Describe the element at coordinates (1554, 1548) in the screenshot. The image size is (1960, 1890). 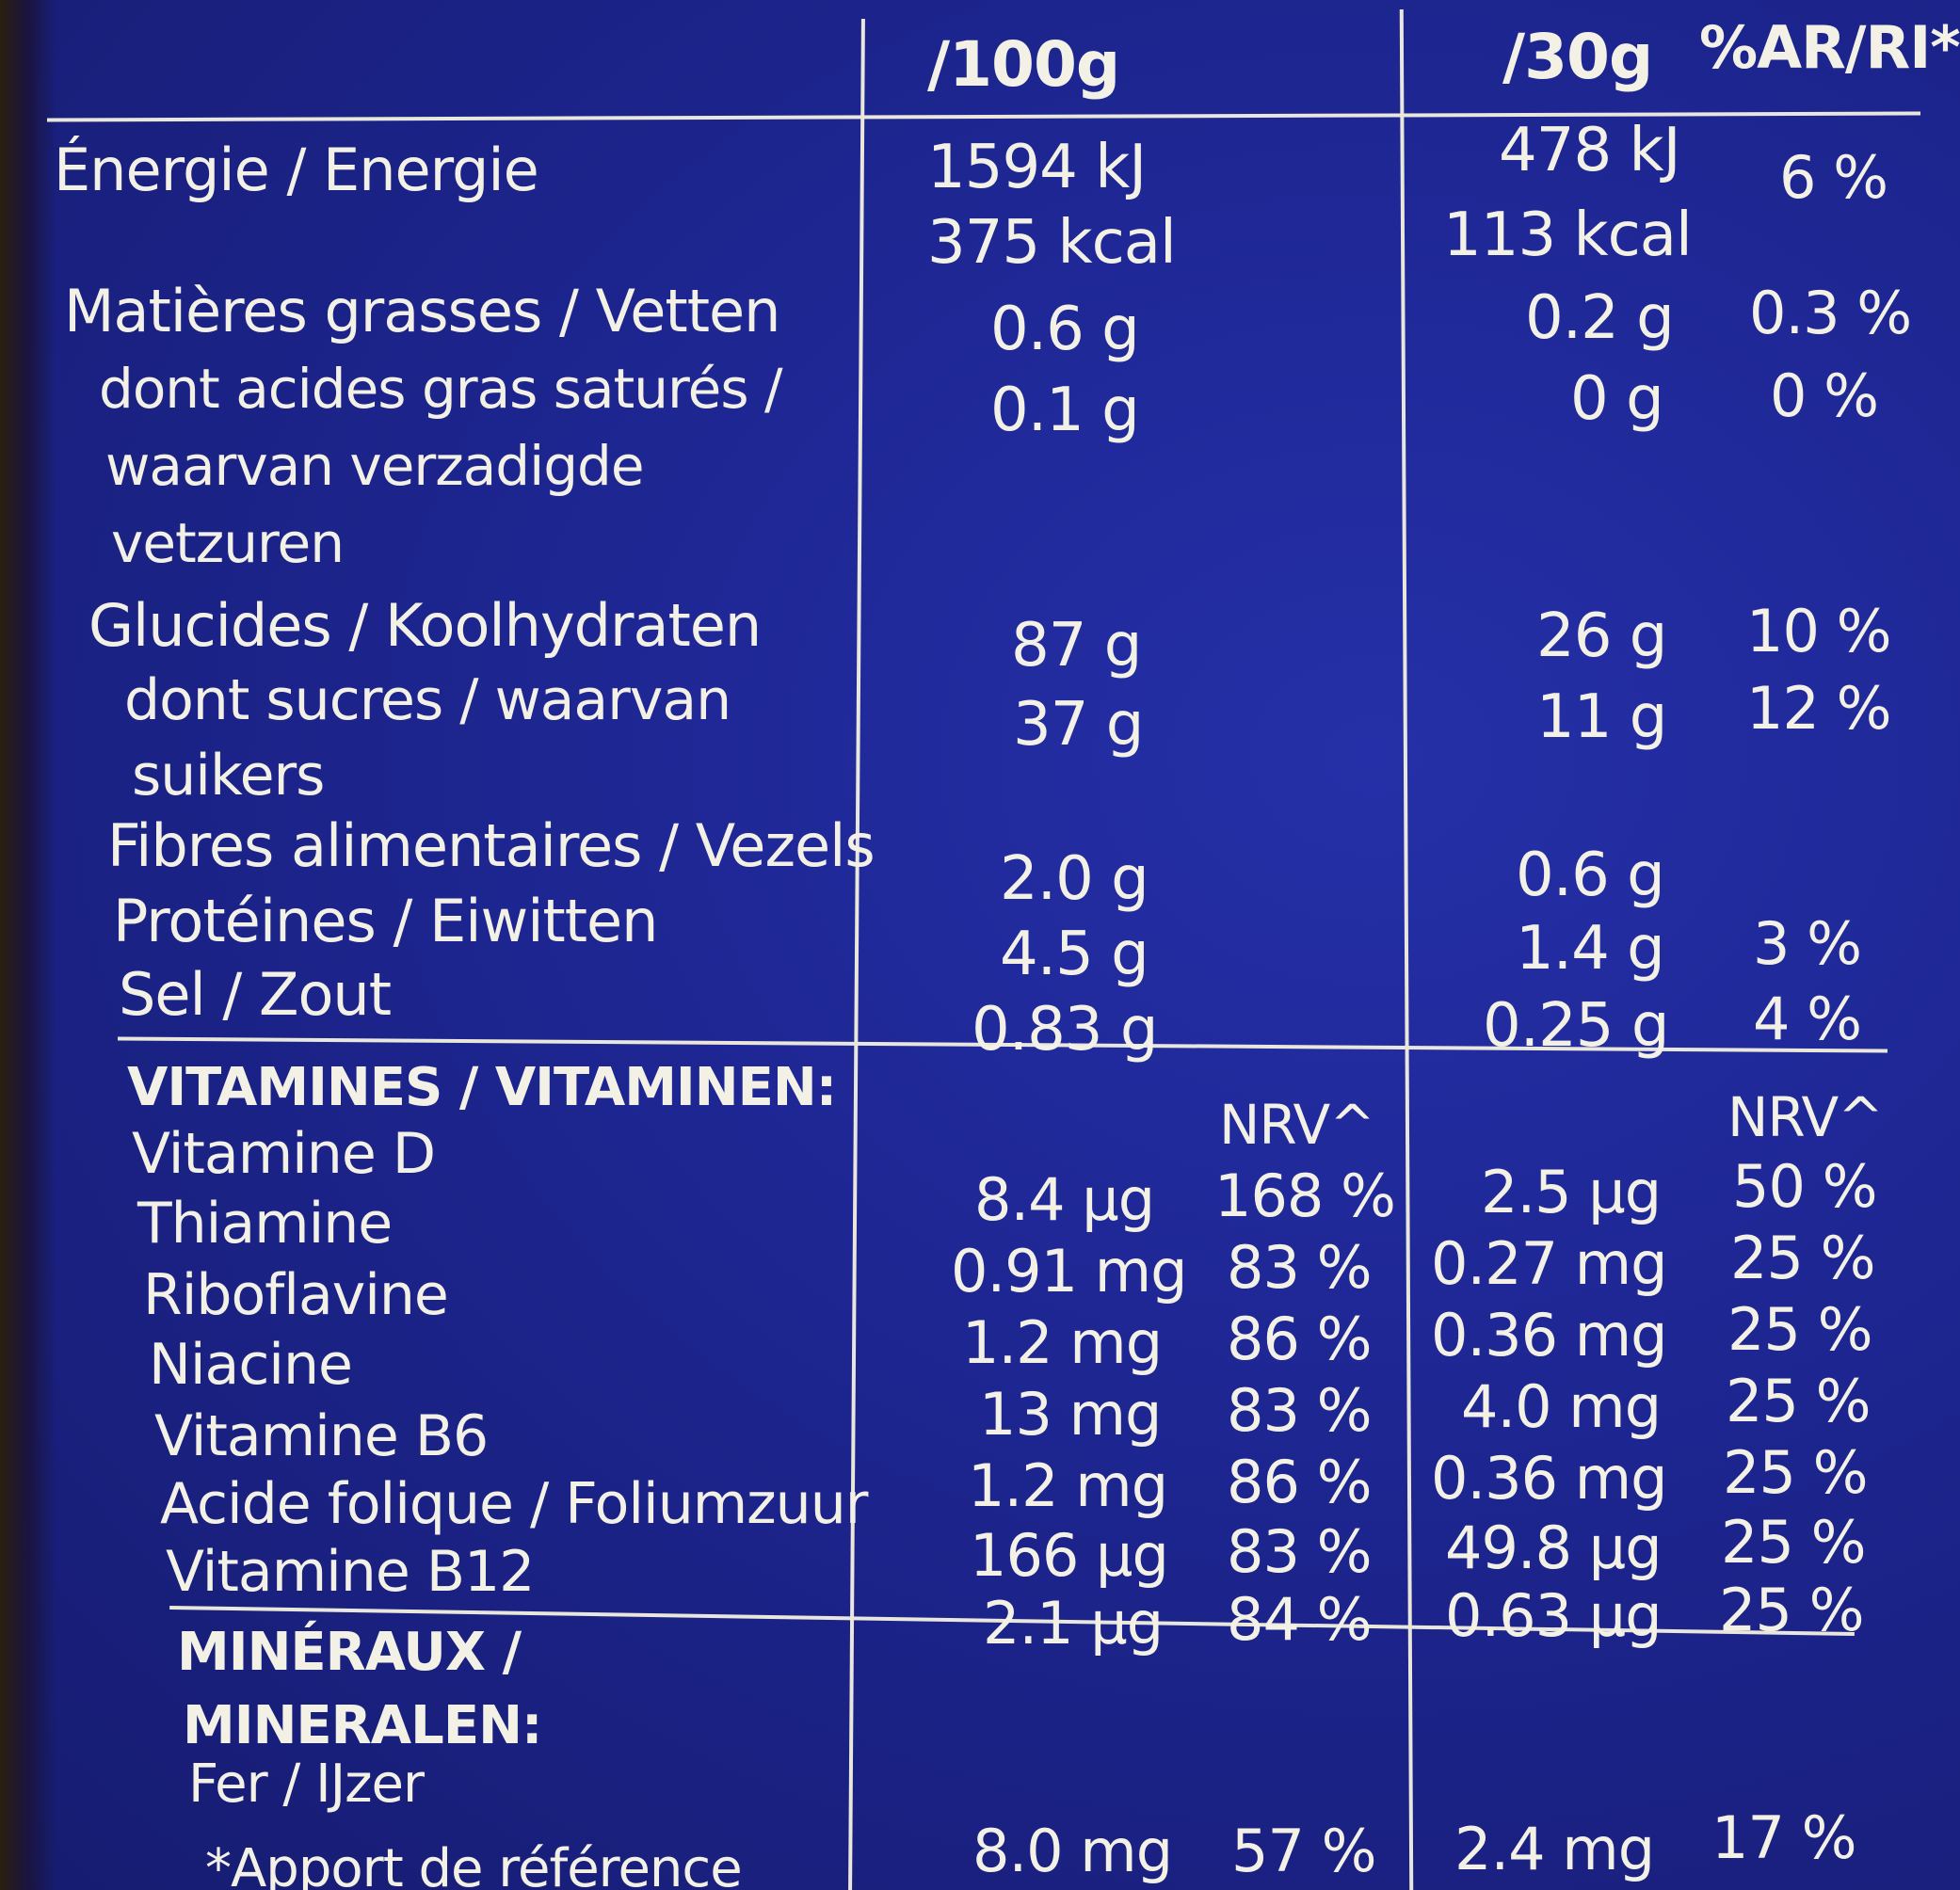
I see `folic-acid-30g: 49.8 µg` at that location.